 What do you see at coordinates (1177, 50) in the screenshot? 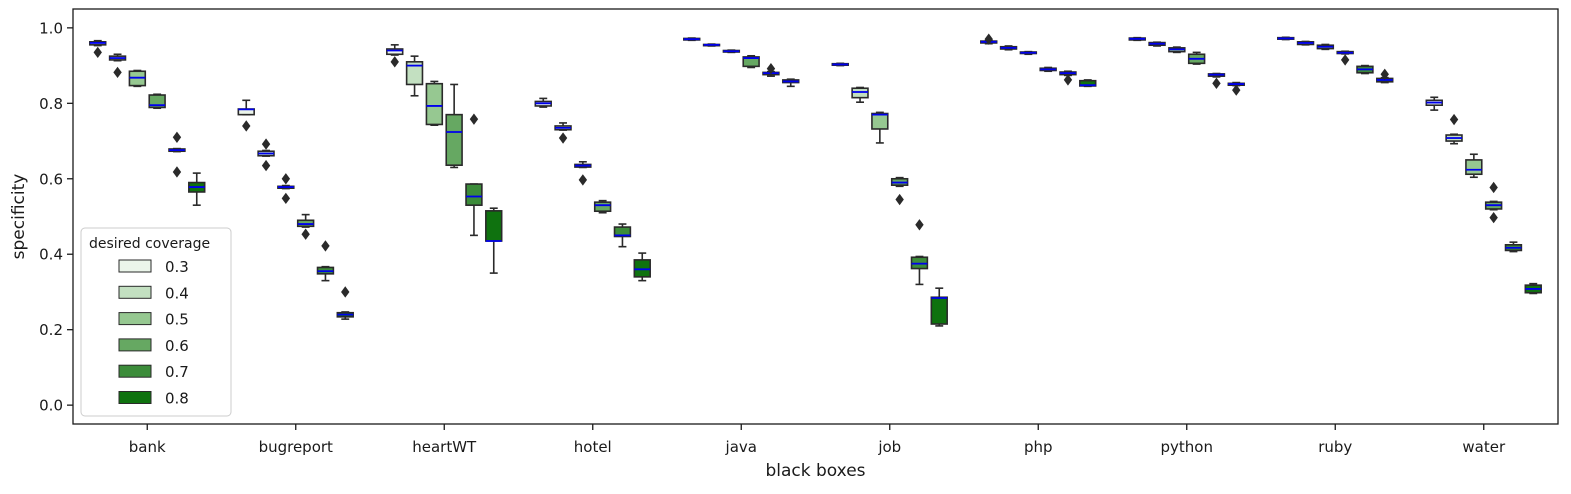
I see `box-python-0.5` at bounding box center [1177, 50].